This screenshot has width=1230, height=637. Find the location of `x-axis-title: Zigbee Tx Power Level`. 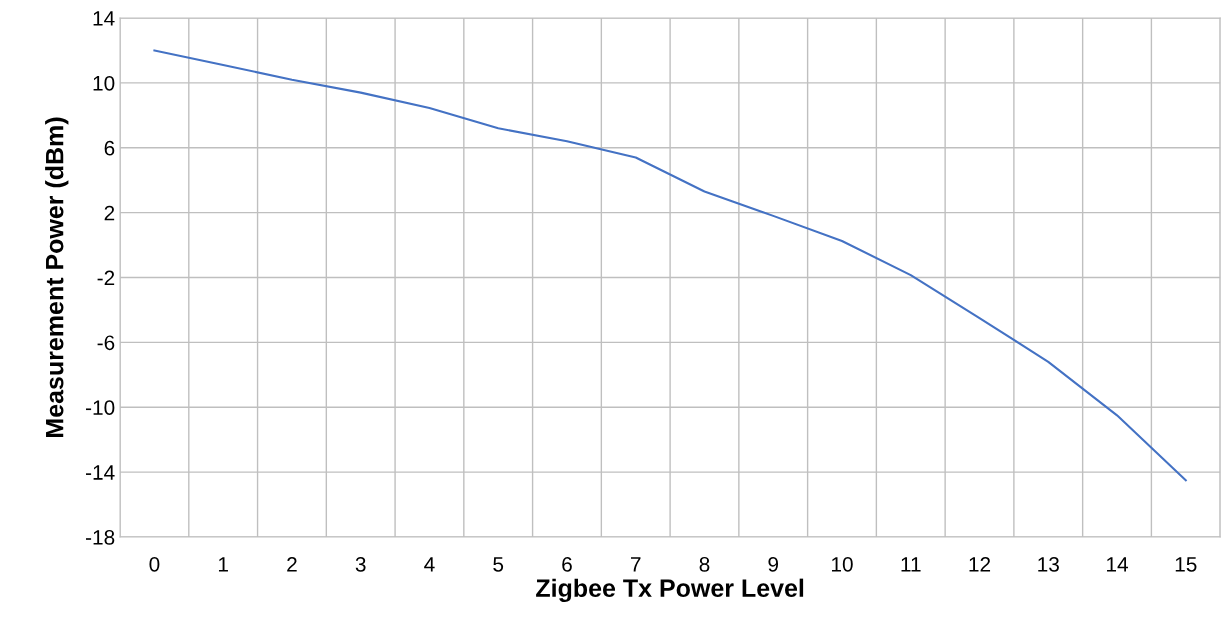

x-axis-title: Zigbee Tx Power Level is located at coordinates (670, 590).